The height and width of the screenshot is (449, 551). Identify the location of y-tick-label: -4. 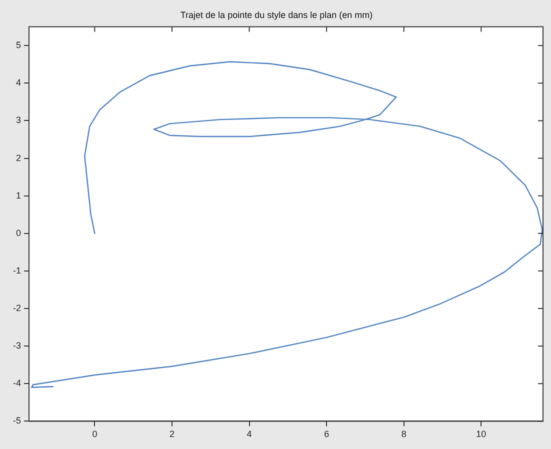
(16, 383).